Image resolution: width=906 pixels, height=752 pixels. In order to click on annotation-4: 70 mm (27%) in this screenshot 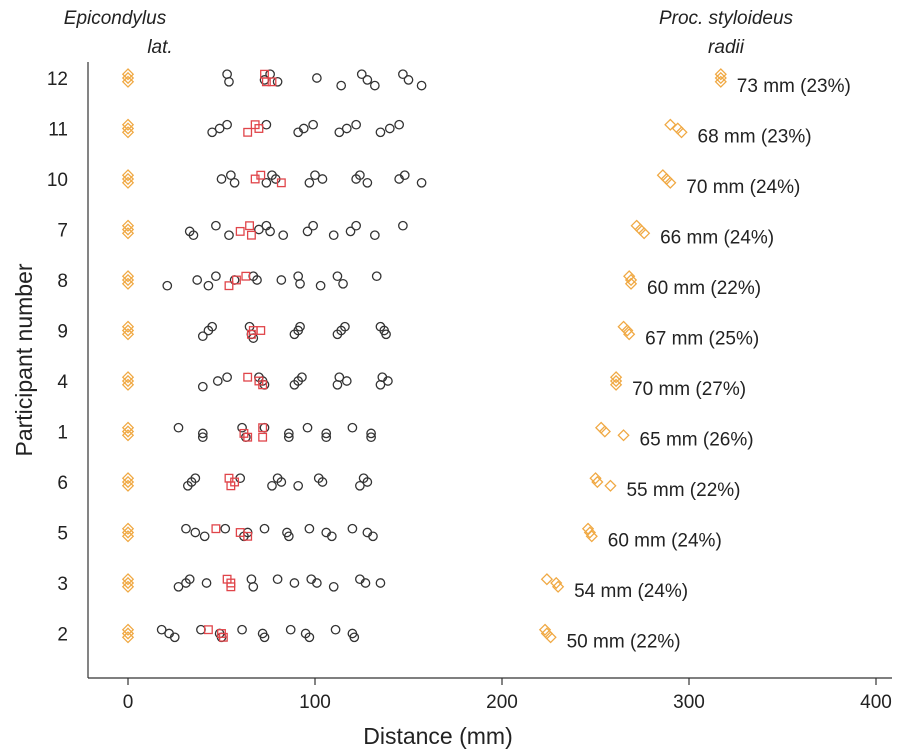, I will do `click(689, 389)`.